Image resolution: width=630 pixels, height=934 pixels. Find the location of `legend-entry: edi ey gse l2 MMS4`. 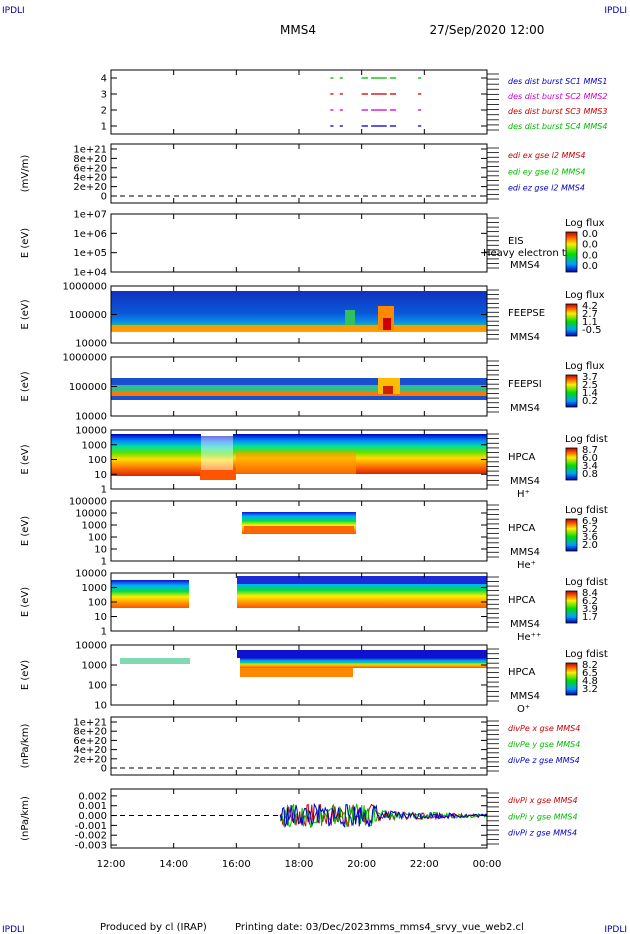

legend-entry: edi ey gse l2 MMS4 is located at coordinates (547, 171).